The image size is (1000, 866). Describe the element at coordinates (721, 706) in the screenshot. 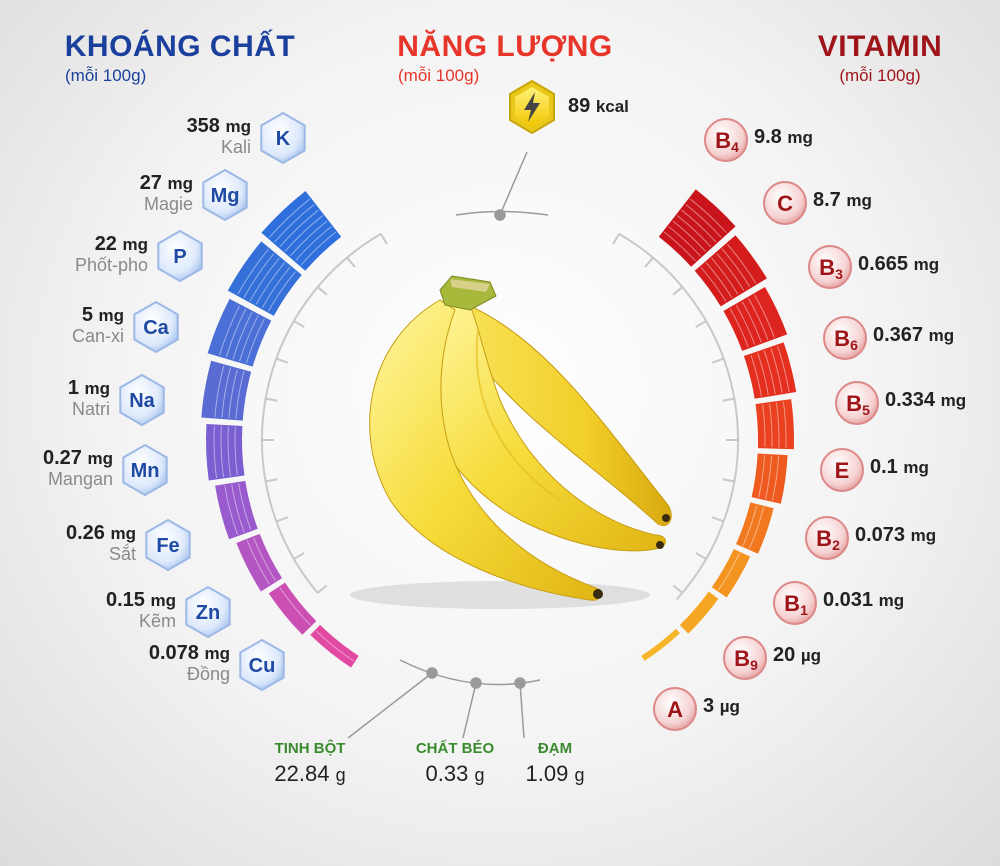

I see `vitamin-label-a: 3 µg` at that location.